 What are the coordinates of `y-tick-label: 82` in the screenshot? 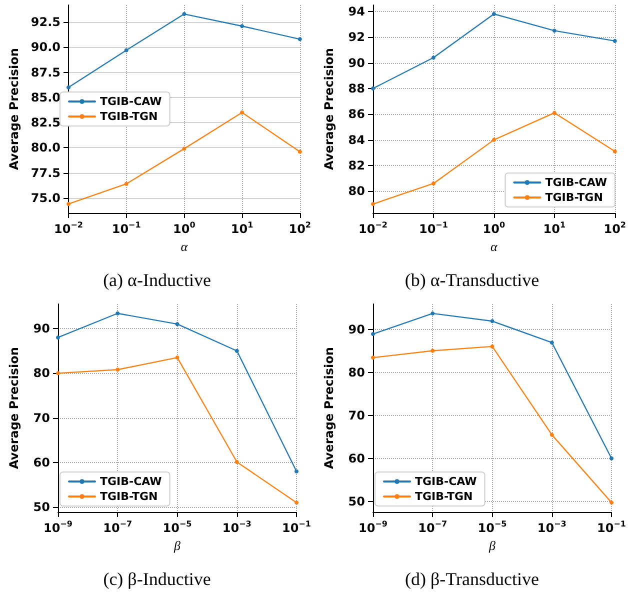 It's located at (356, 165).